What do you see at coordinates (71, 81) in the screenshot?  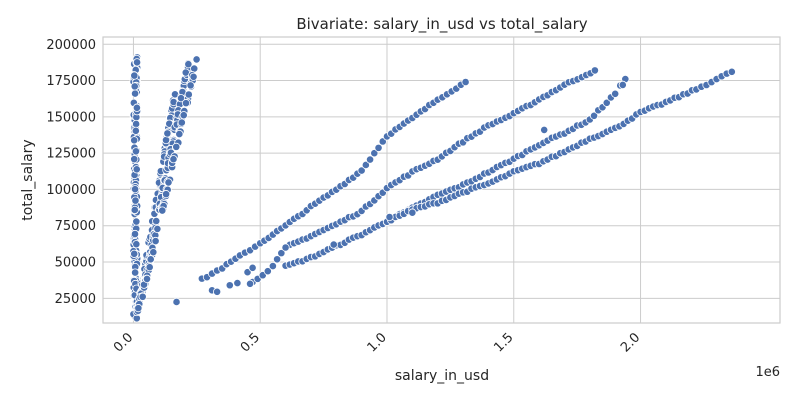 I see `y-tick-label: 175000` at bounding box center [71, 81].